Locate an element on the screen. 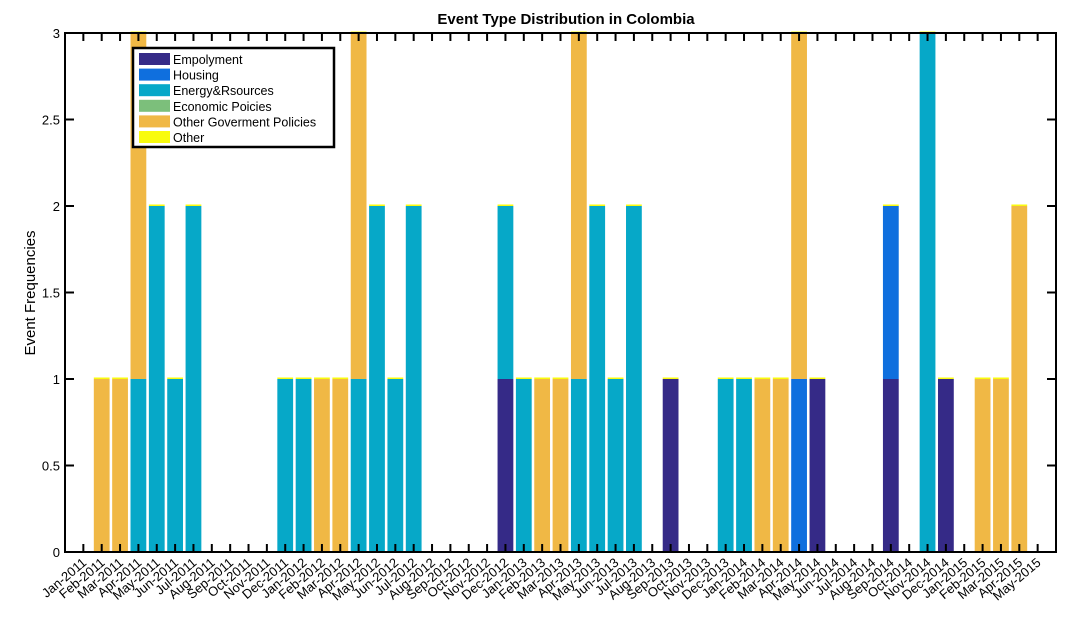  bar-cap-Jun-2013 is located at coordinates (615, 378).